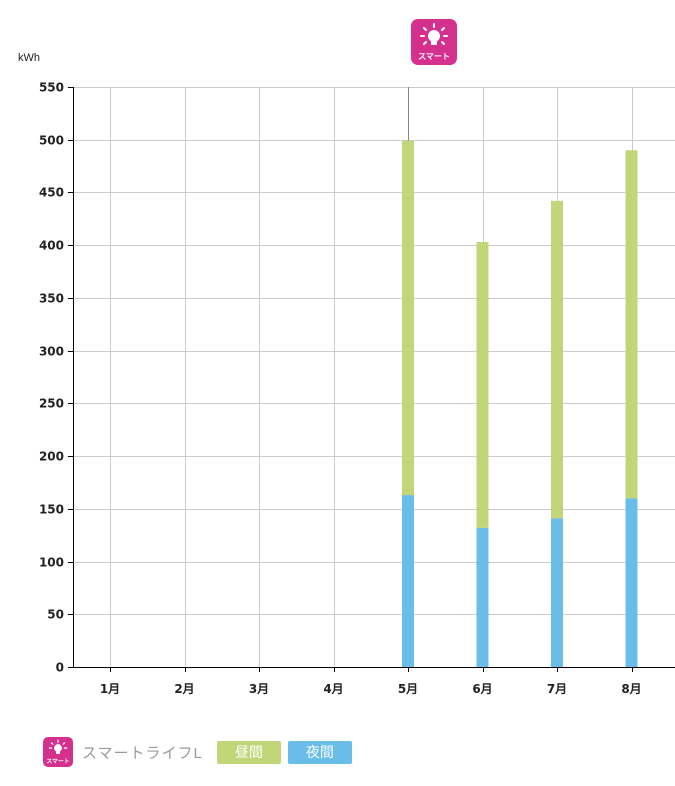 This screenshot has width=675, height=786. What do you see at coordinates (51, 193) in the screenshot?
I see `y-tick-label: 450` at bounding box center [51, 193].